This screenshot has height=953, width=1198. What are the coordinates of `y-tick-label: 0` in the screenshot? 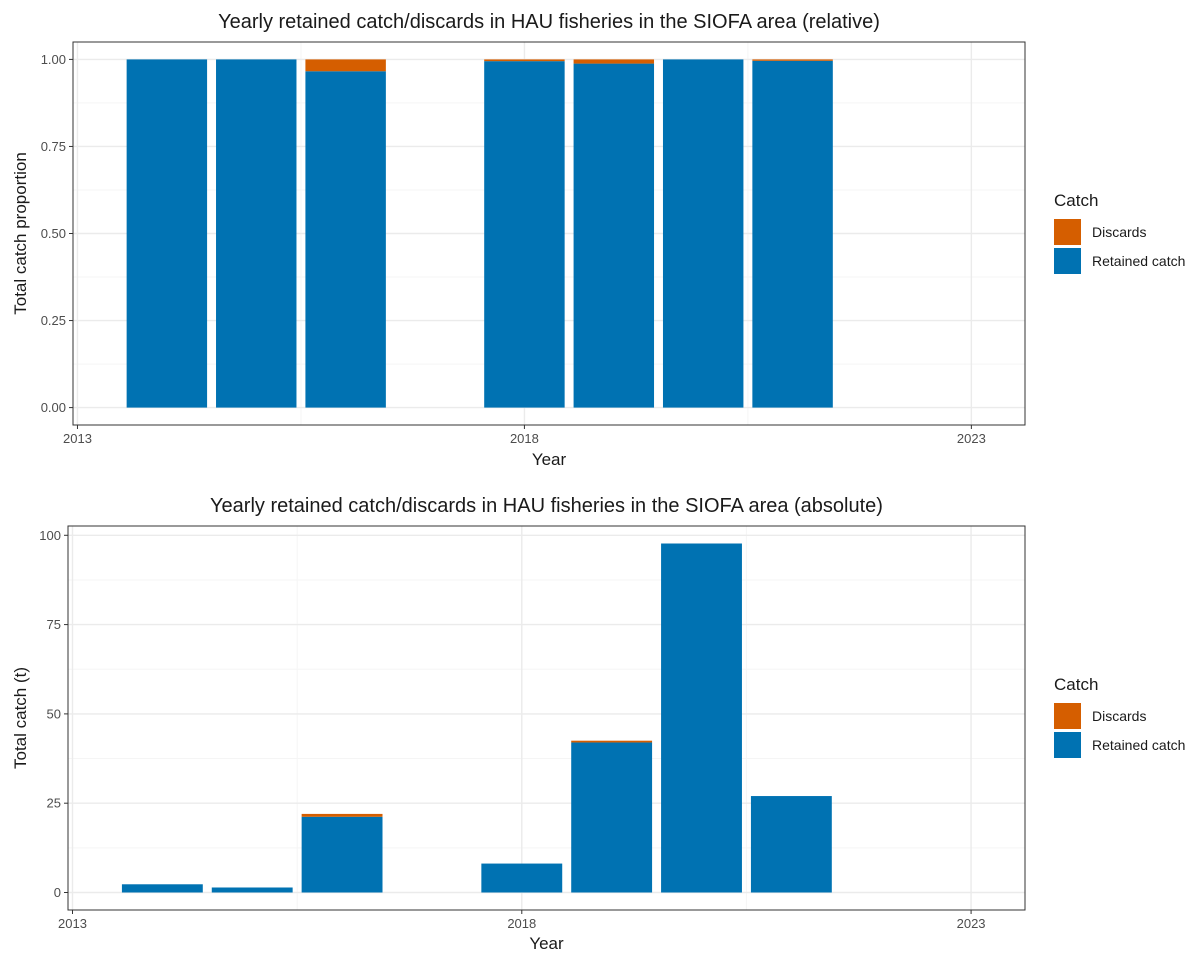 It's located at (57, 892).